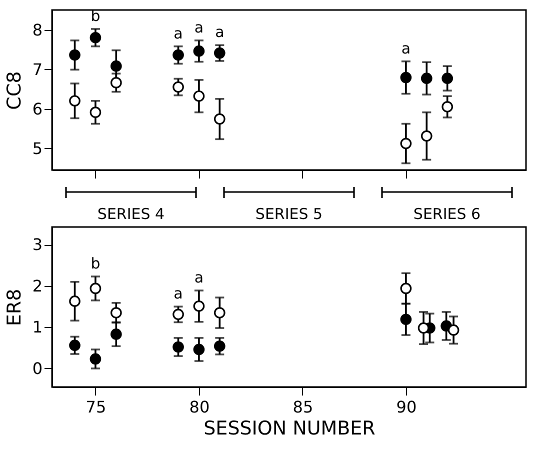 The height and width of the screenshot is (462, 544). I want to click on text: SERIES 4, so click(131, 214).